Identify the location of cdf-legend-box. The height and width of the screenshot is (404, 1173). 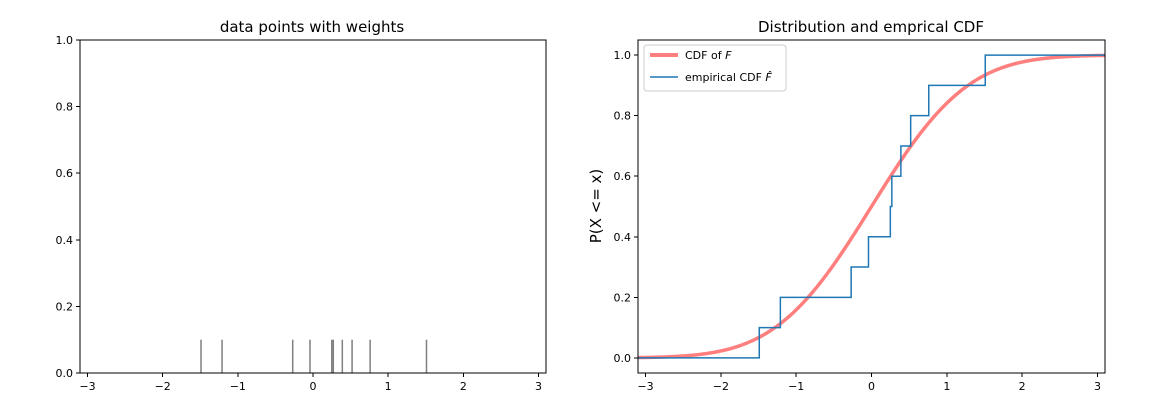
(715, 68).